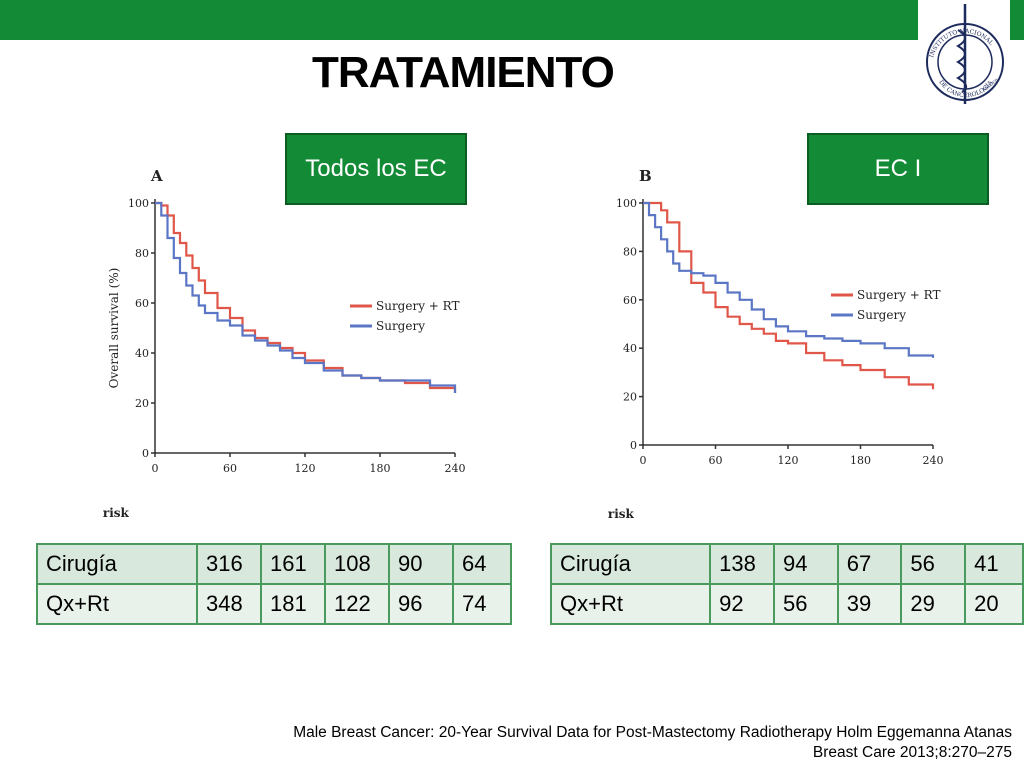 Image resolution: width=1024 pixels, height=768 pixels. Describe the element at coordinates (805, 564) in the screenshot. I see `risk-cell: 94` at that location.